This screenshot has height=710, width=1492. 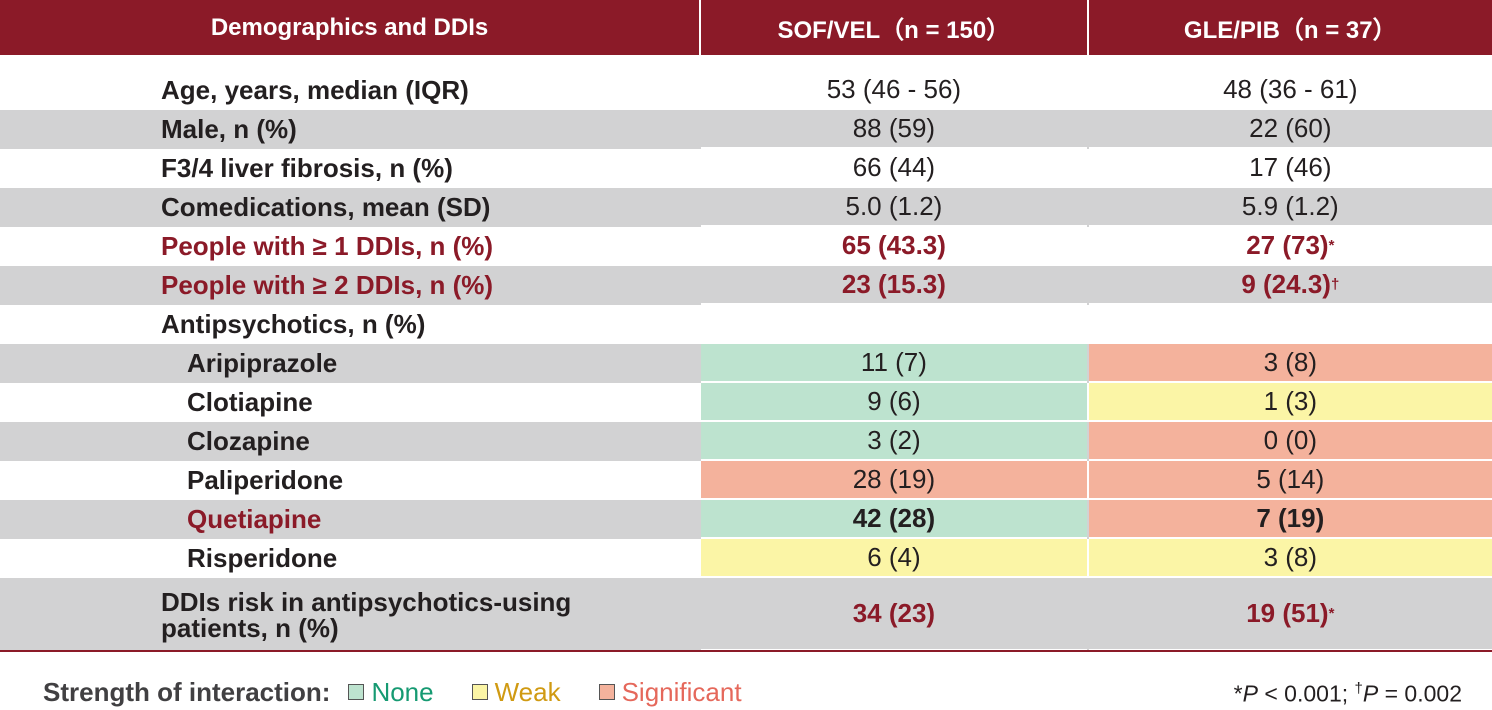 What do you see at coordinates (894, 207) in the screenshot?
I see `sof-vel-value: 5.0 (1.2)` at bounding box center [894, 207].